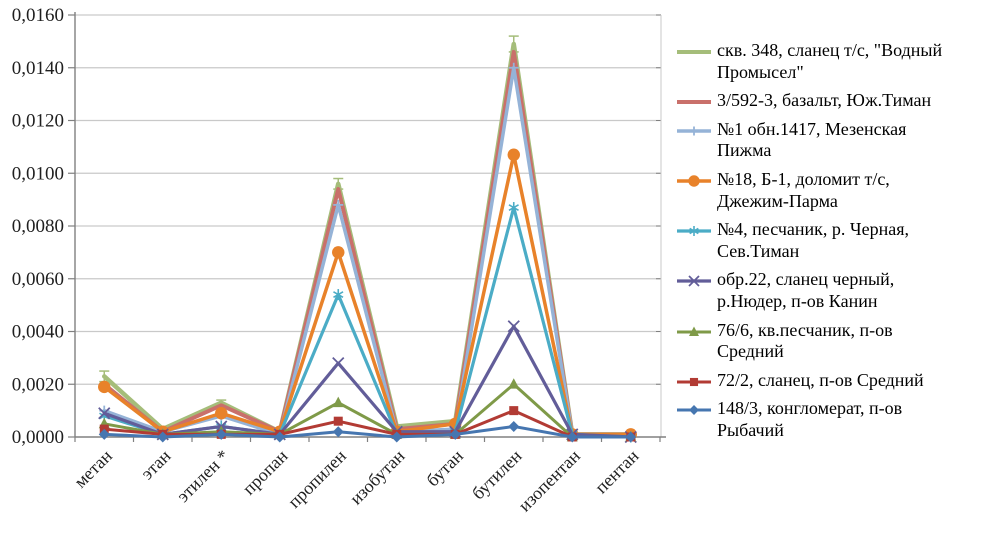 This screenshot has width=1001, height=554. What do you see at coordinates (38, 173) in the screenshot?
I see `y-axis-label: 0,0100` at bounding box center [38, 173].